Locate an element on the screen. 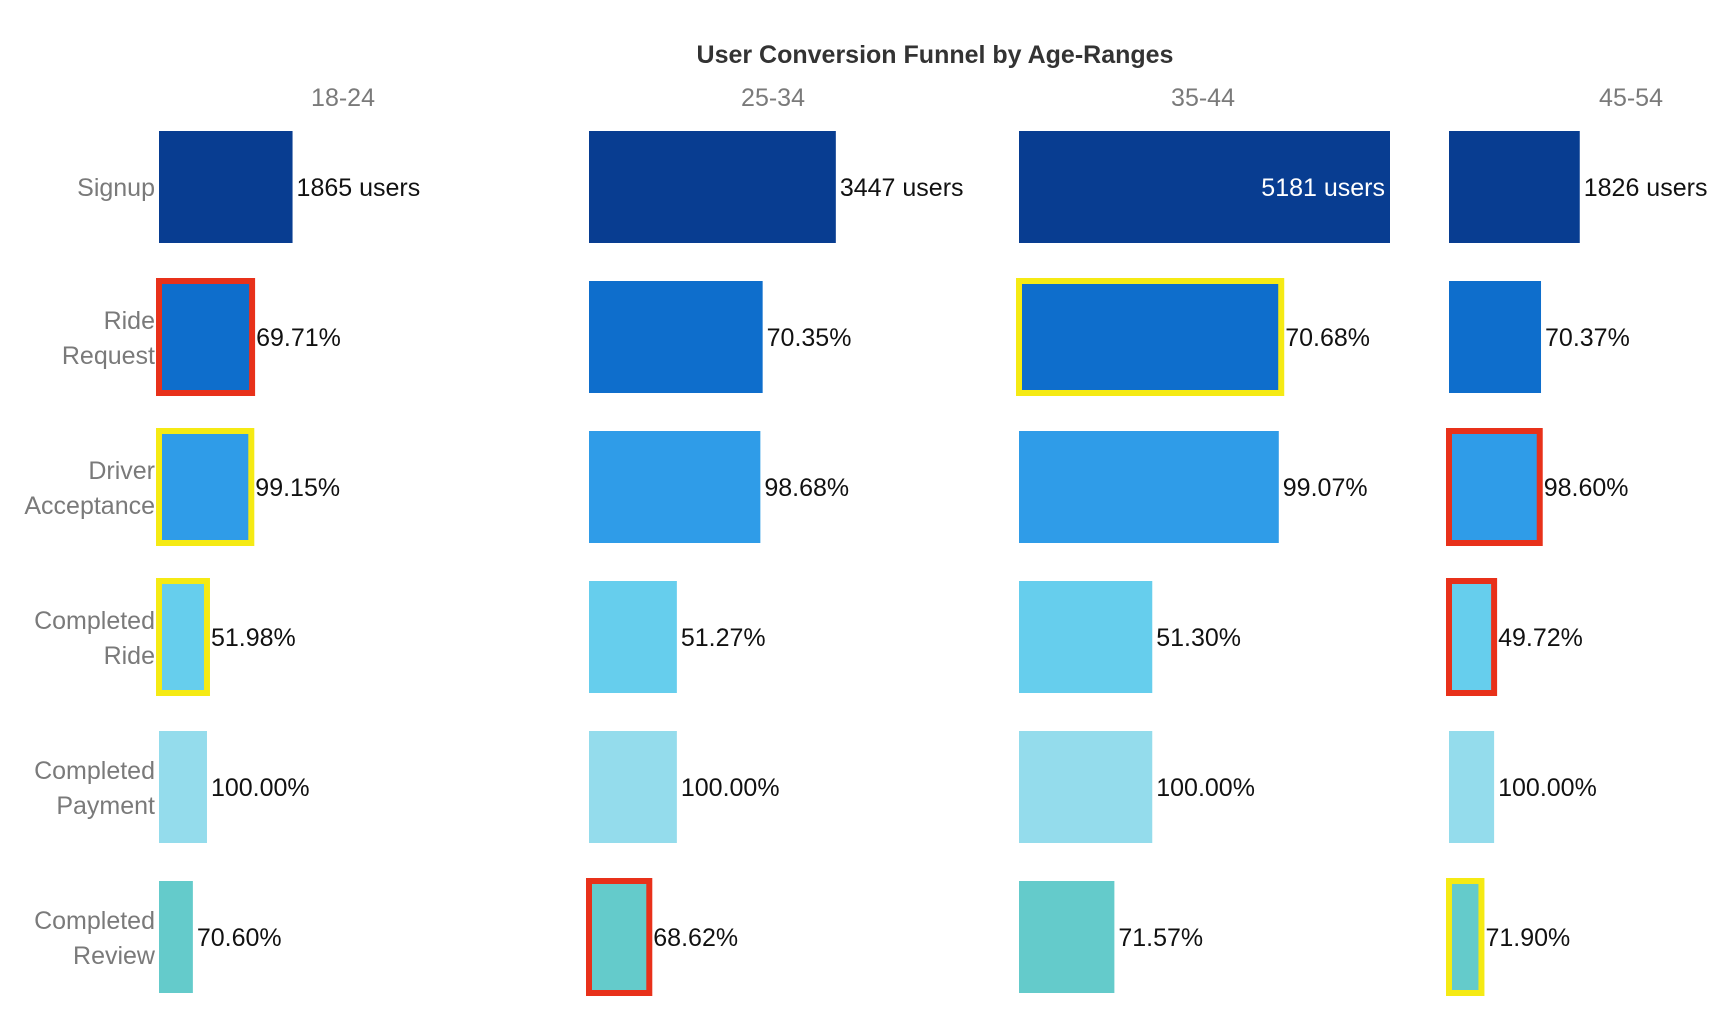 The image size is (1716, 1017). stage-label-driver-acceptance-line-1: Driver is located at coordinates (121, 471).